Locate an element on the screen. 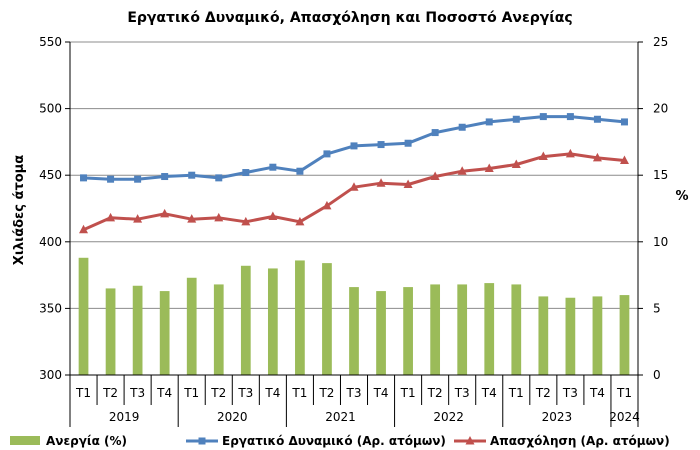  y-tick-label-left: 300 is located at coordinates (50, 375).